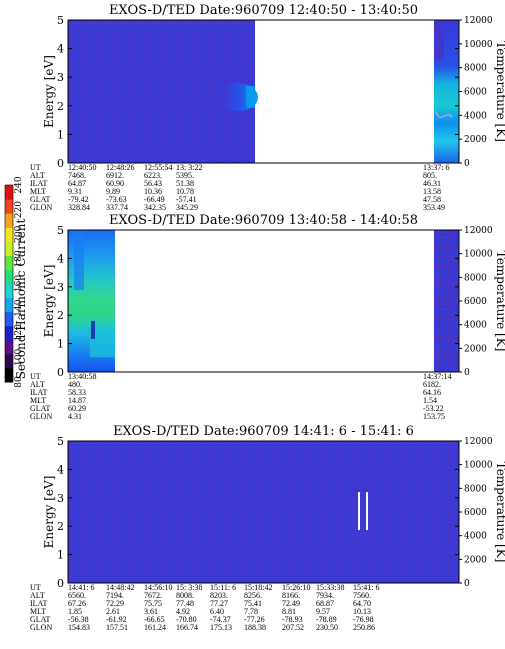  I want to click on ephemeris-value: 2.61, so click(113, 611).